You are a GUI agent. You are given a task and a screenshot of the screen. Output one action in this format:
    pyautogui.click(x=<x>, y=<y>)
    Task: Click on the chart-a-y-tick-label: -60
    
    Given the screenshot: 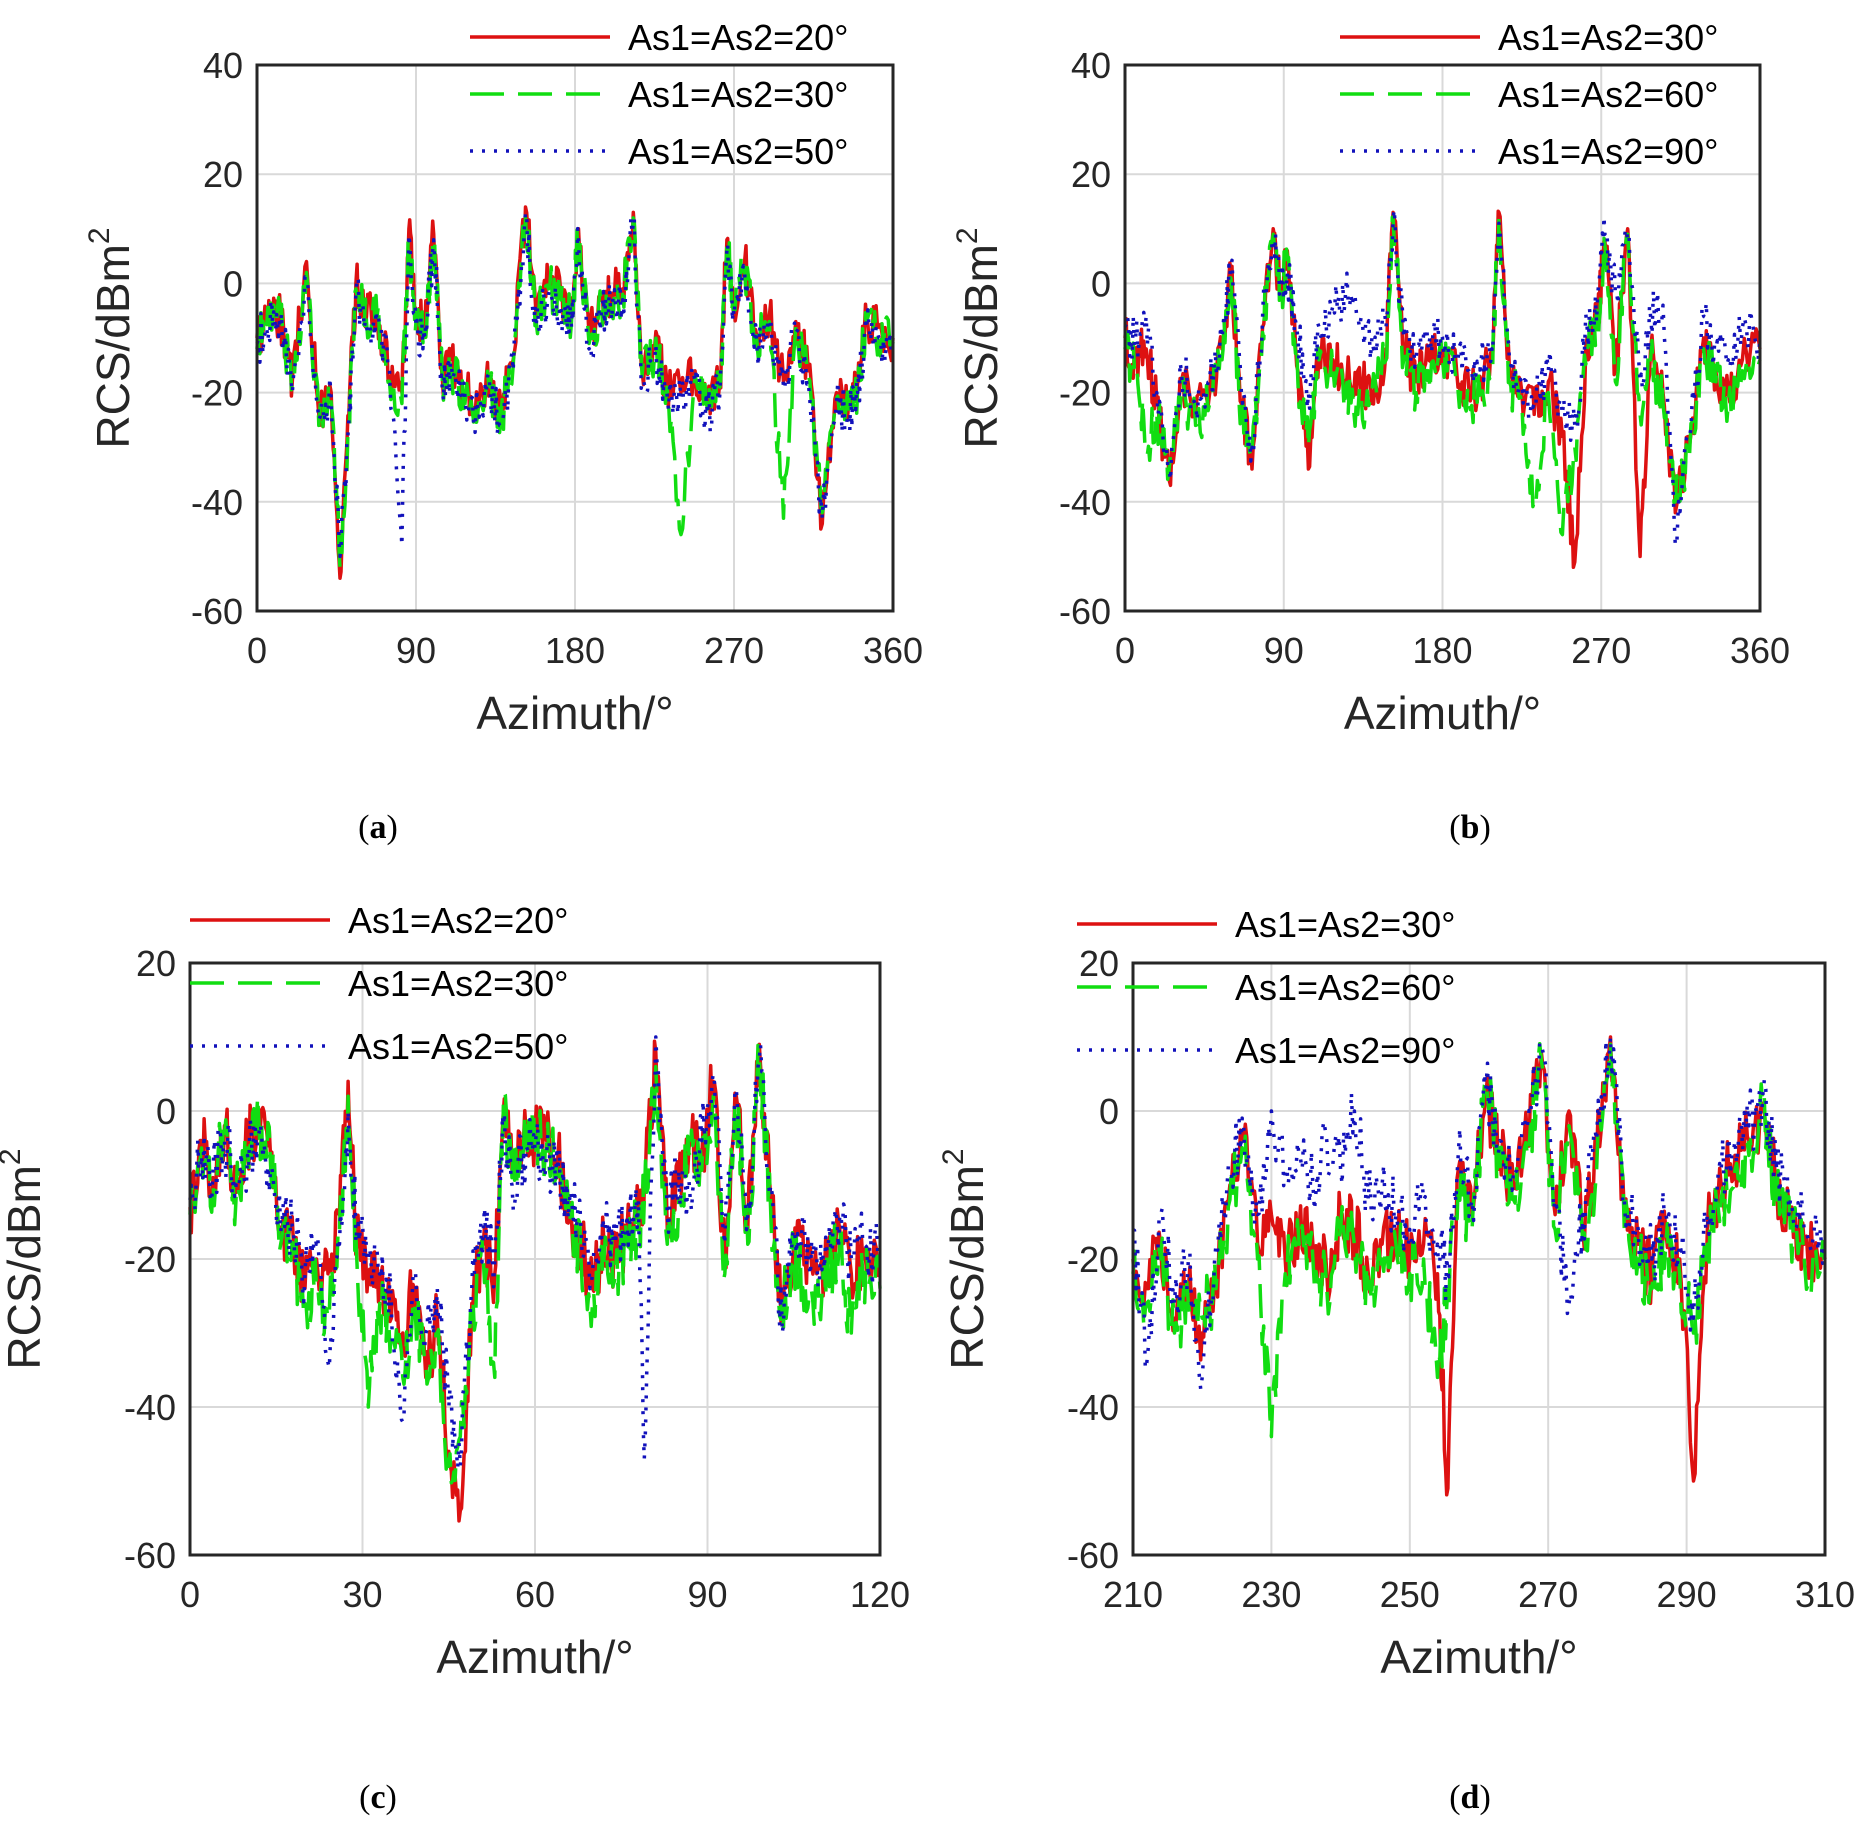 What is the action you would take?
    pyautogui.click(x=217, y=611)
    